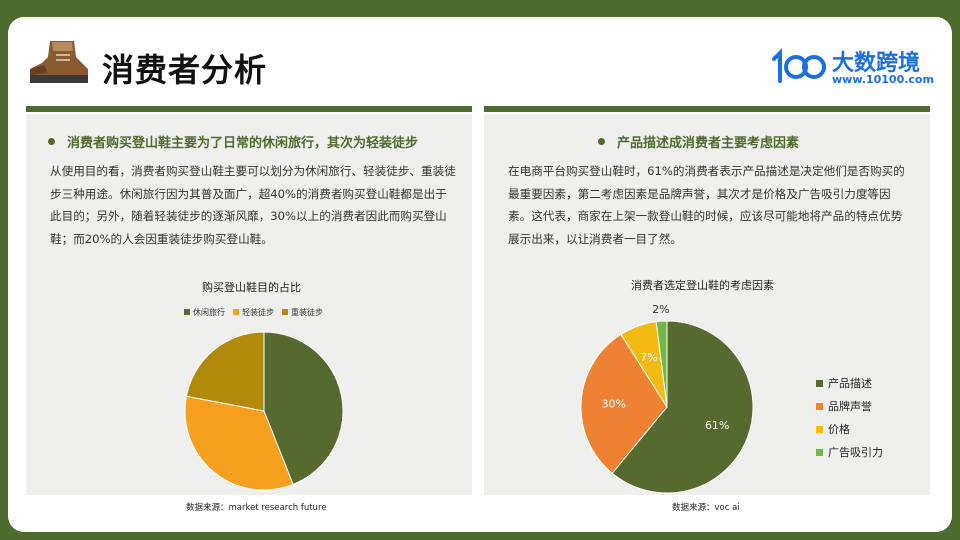 This screenshot has width=960, height=540. Describe the element at coordinates (708, 143) in the screenshot. I see `right-headline-text: 产品描述成消费者主要考虑因素` at that location.